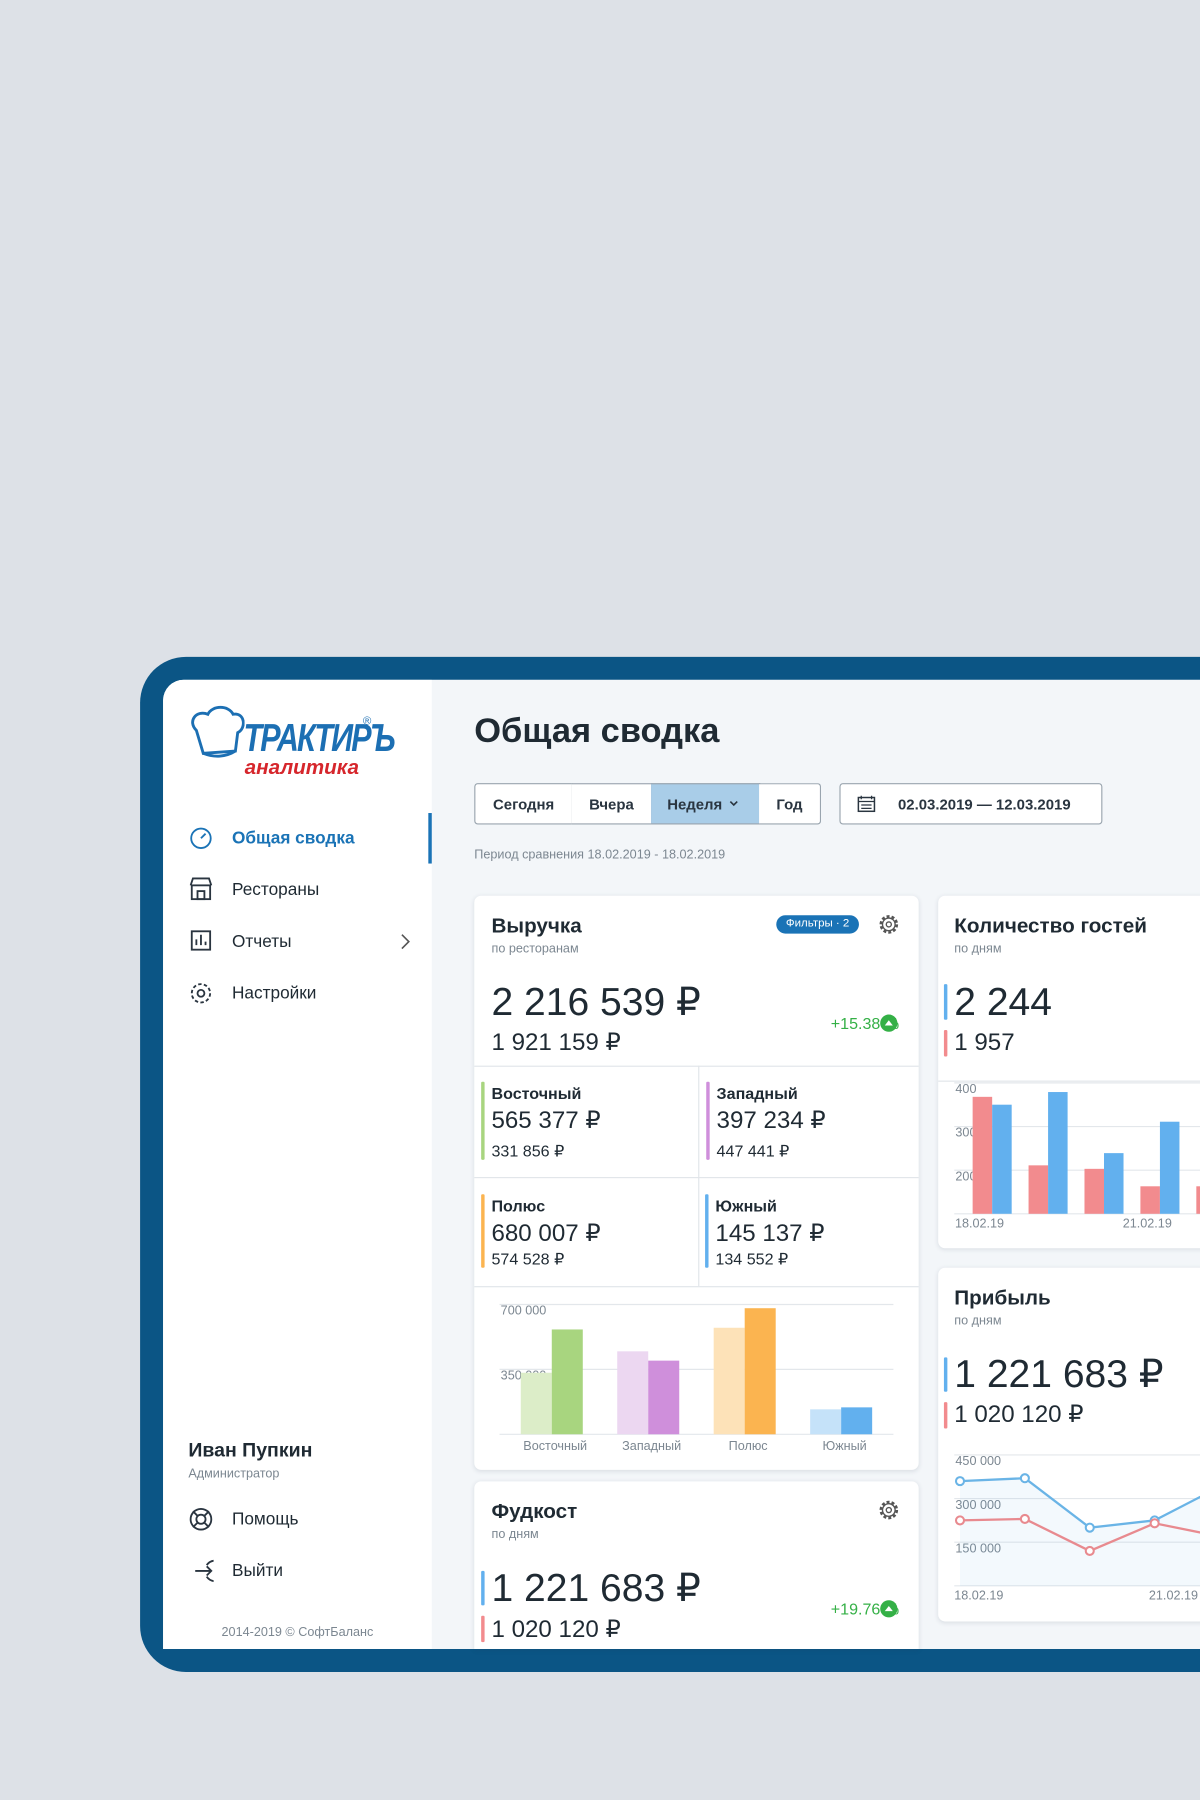 This screenshot has width=1200, height=1800. I want to click on period-label: Сегодня, so click(524, 804).